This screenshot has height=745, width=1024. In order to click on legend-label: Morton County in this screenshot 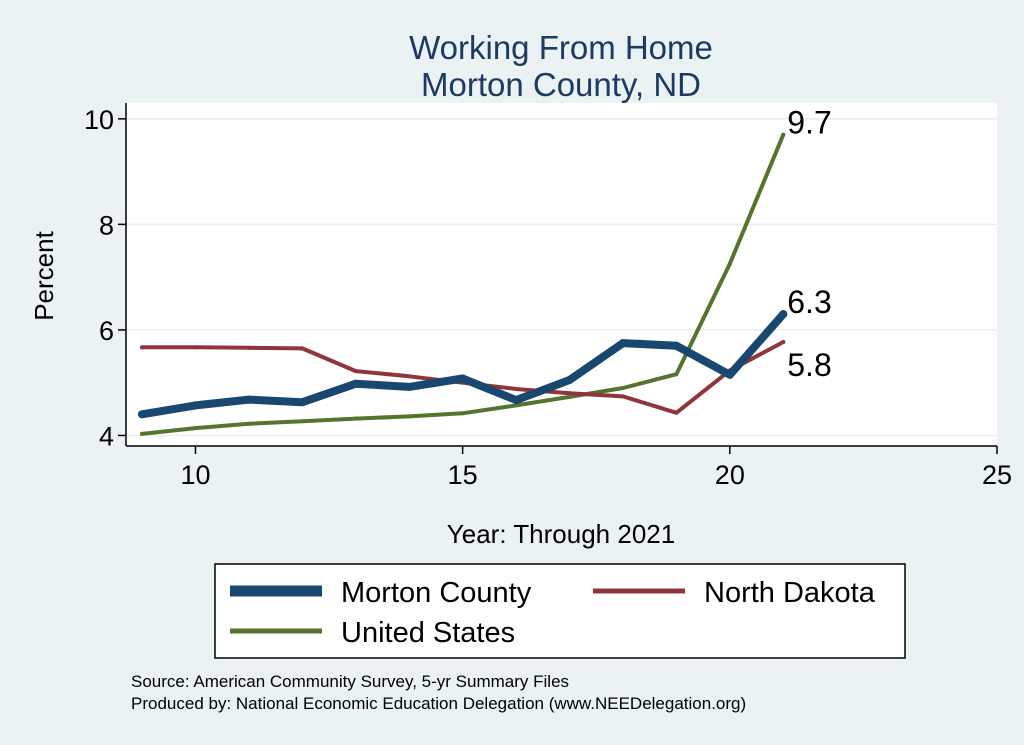, I will do `click(436, 593)`.